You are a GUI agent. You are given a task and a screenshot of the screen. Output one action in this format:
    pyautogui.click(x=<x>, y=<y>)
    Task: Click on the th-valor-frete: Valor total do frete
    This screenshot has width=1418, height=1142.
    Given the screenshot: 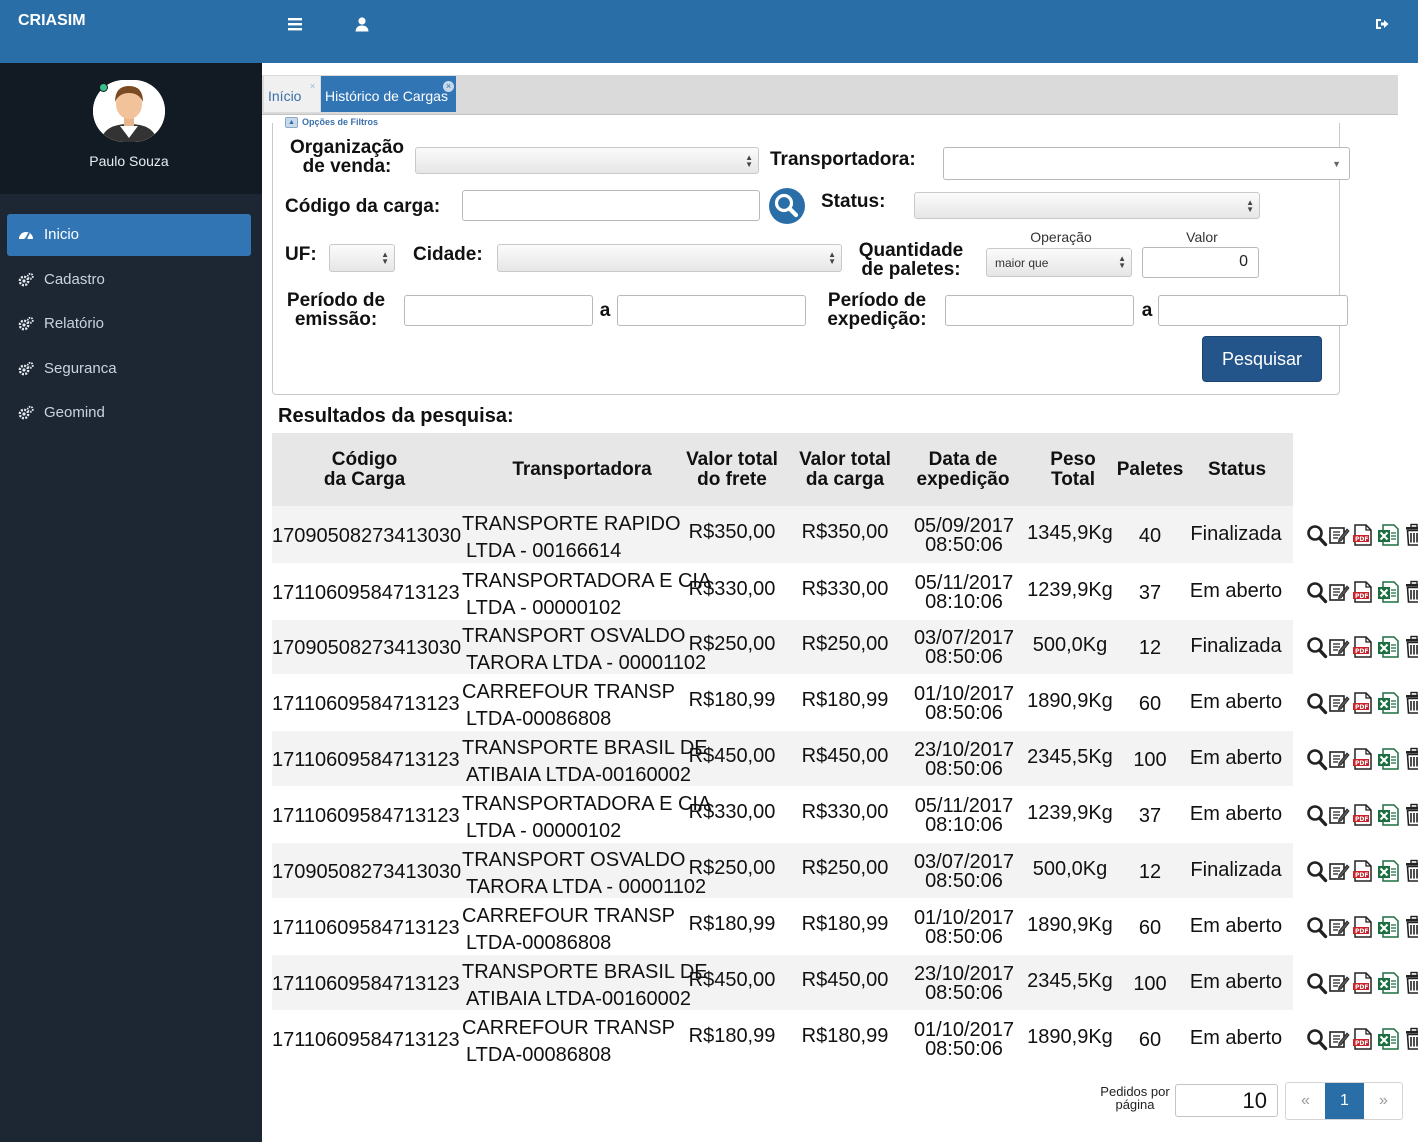 What is the action you would take?
    pyautogui.click(x=732, y=469)
    